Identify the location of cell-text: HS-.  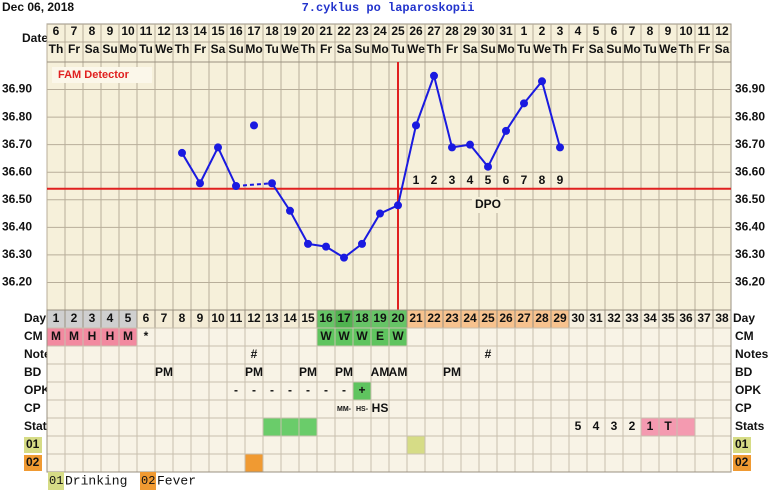
(362, 409).